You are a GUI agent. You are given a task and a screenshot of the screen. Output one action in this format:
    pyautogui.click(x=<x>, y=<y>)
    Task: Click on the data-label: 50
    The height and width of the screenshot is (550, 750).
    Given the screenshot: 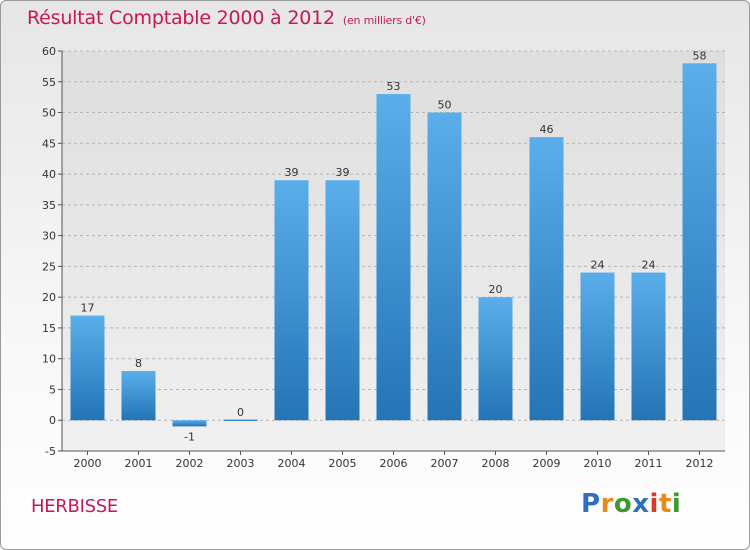 What is the action you would take?
    pyautogui.click(x=445, y=105)
    